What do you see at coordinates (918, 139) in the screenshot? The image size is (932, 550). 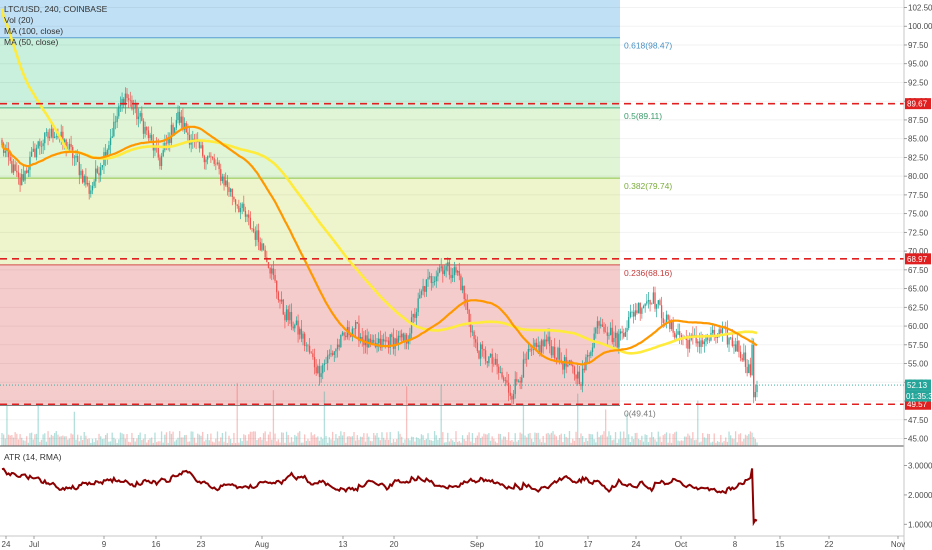 I see `price-tick-7: 85.00` at bounding box center [918, 139].